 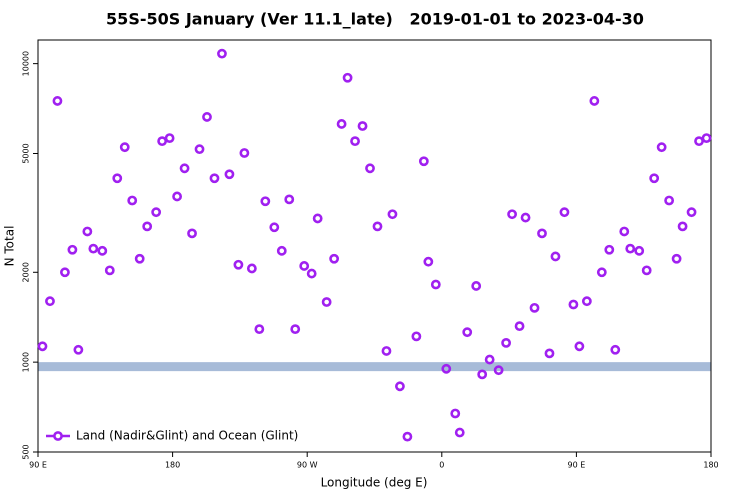 What do you see at coordinates (441, 465) in the screenshot?
I see `x-tick-label: 0` at bounding box center [441, 465].